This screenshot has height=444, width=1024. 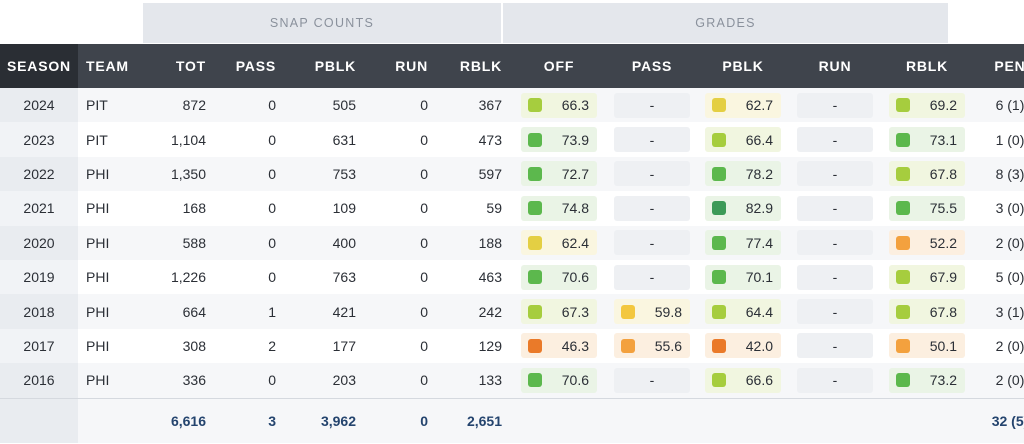 I want to click on grade-value: 50.1, so click(x=943, y=345).